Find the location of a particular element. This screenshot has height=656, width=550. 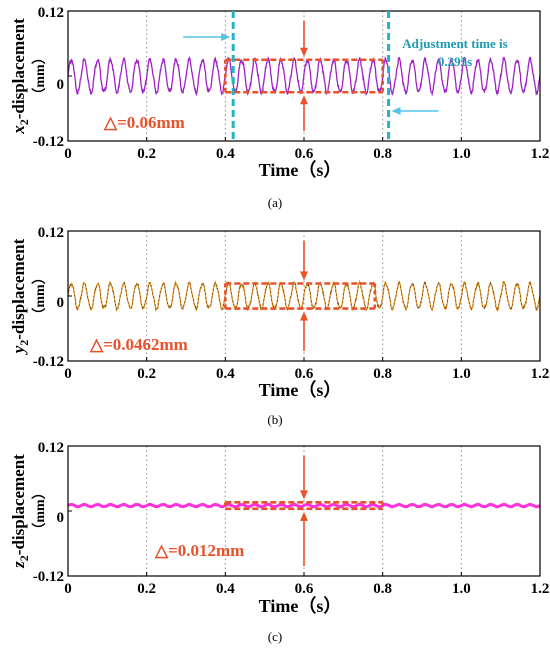

panel-caption: (b) is located at coordinates (274, 419).